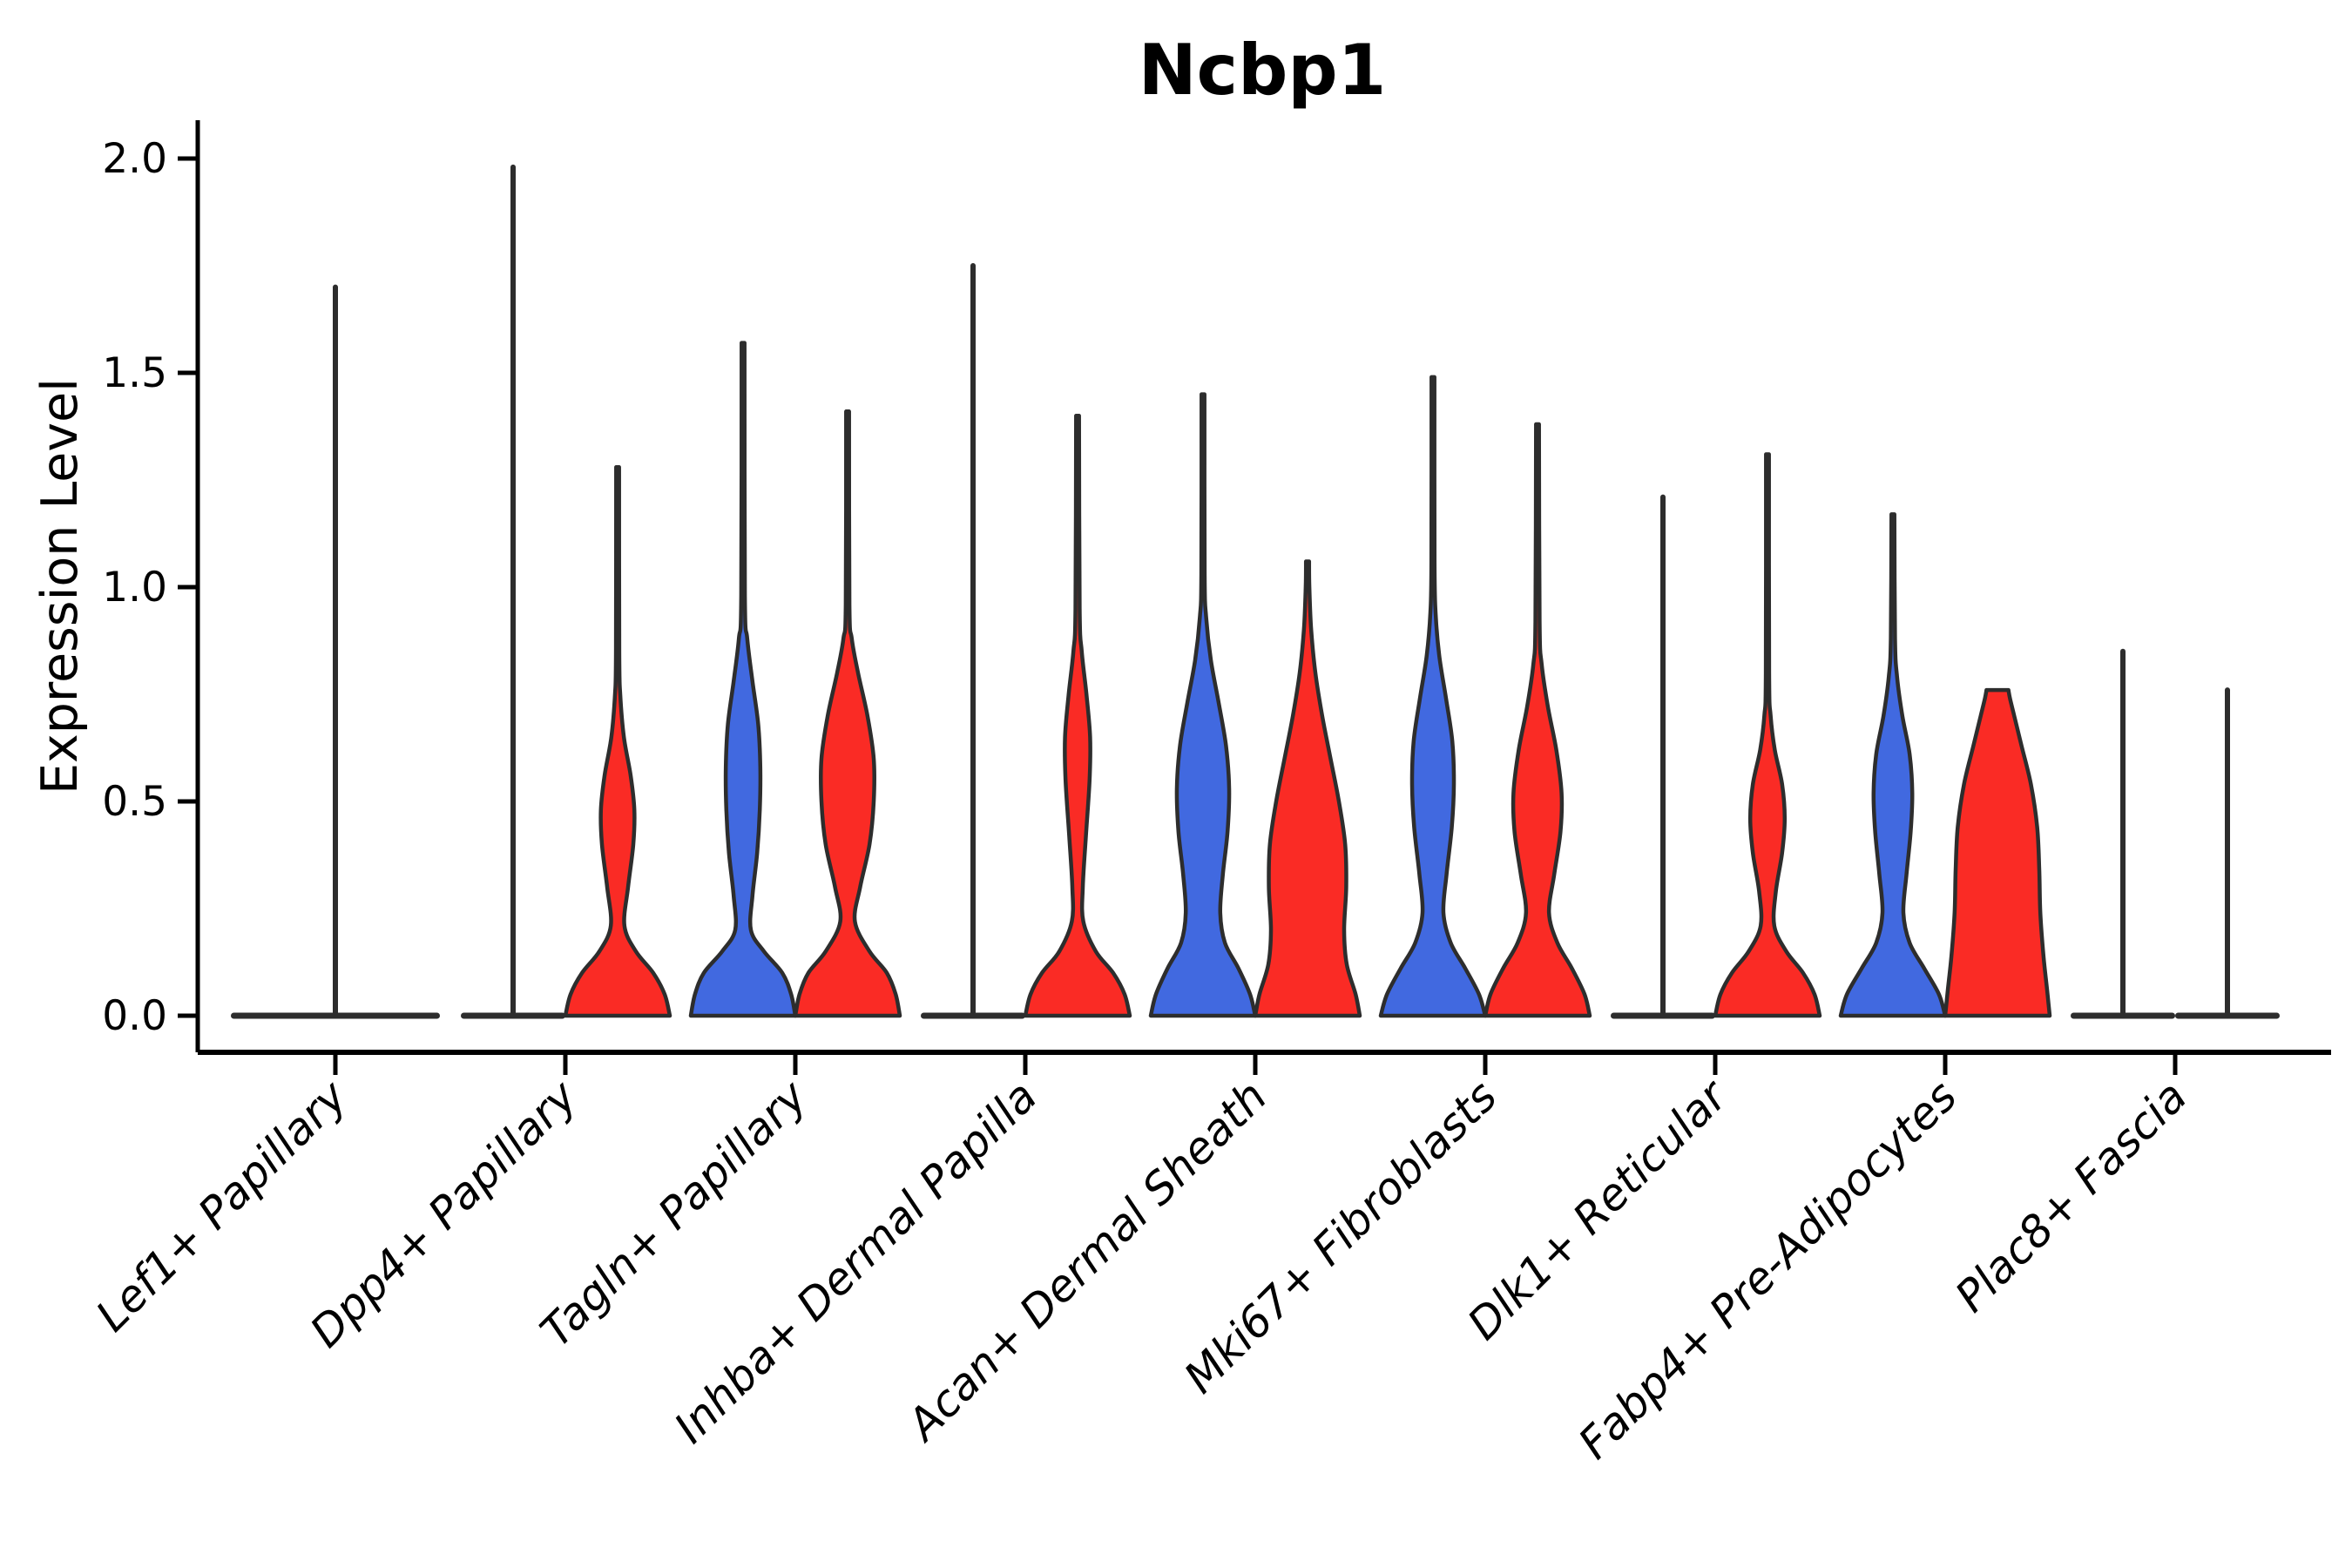 This screenshot has height=1568, width=2352. Describe the element at coordinates (134, 159) in the screenshot. I see `y-tick-label: 2.0` at that location.